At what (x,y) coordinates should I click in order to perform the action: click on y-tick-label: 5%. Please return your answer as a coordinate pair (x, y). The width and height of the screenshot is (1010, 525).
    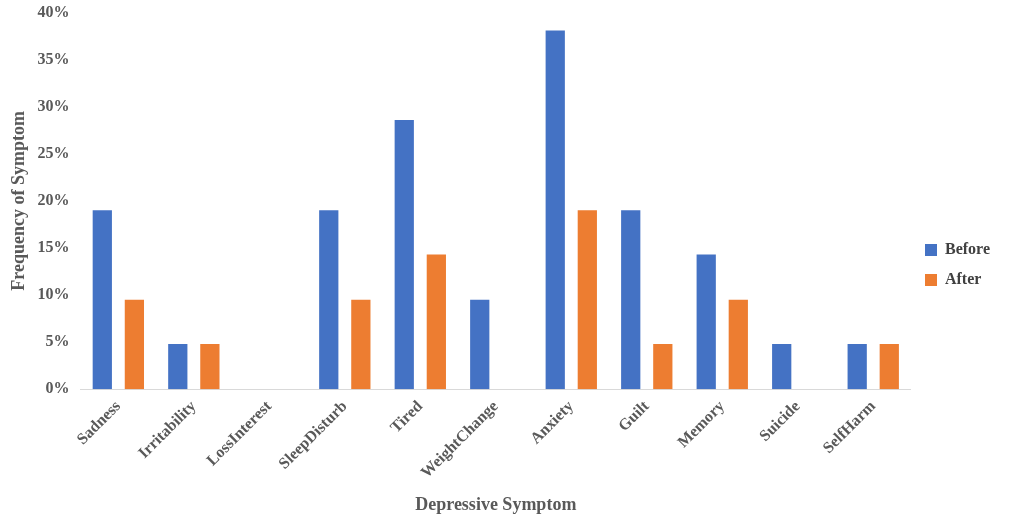
    Looking at the image, I should click on (57, 341).